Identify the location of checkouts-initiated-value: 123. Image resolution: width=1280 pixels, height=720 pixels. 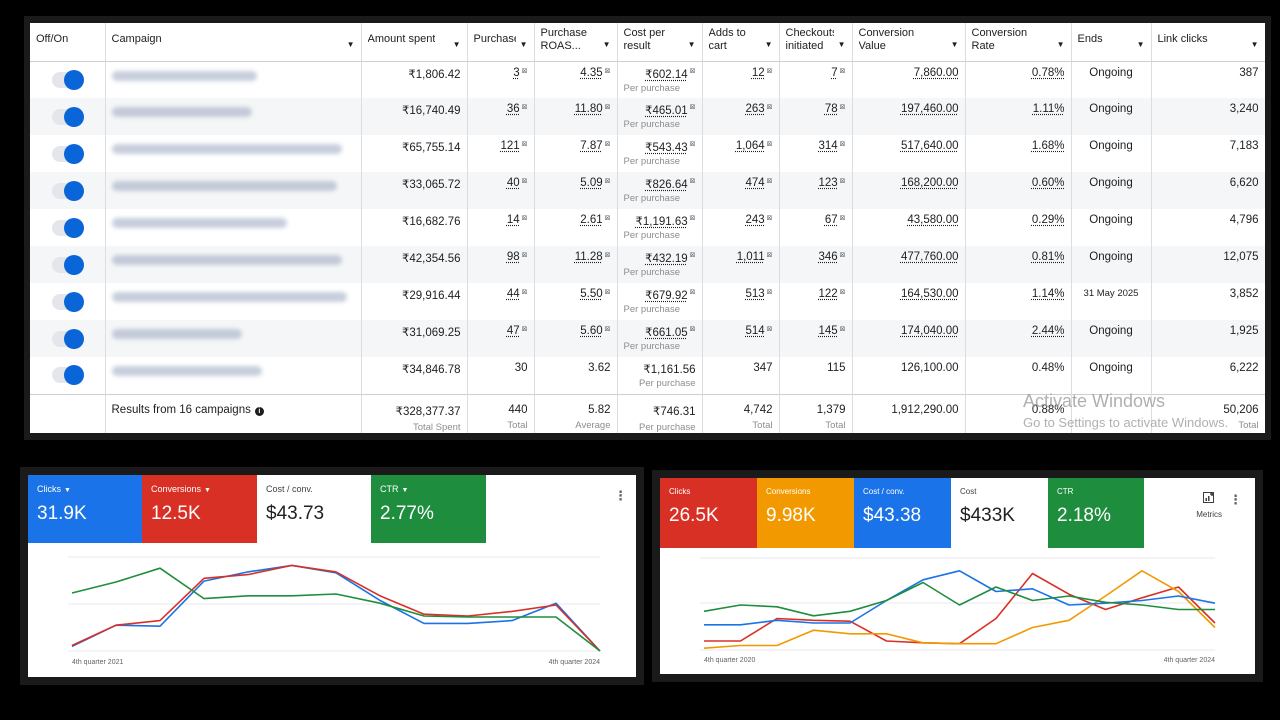
(828, 183).